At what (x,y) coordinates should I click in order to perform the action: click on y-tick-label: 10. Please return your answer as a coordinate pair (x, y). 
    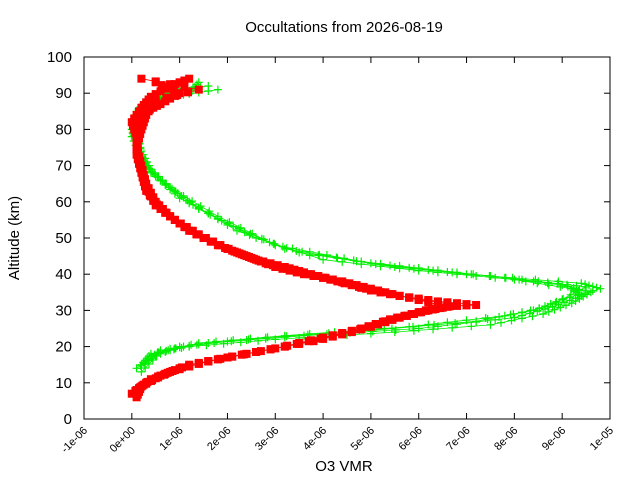
    Looking at the image, I should click on (63, 383).